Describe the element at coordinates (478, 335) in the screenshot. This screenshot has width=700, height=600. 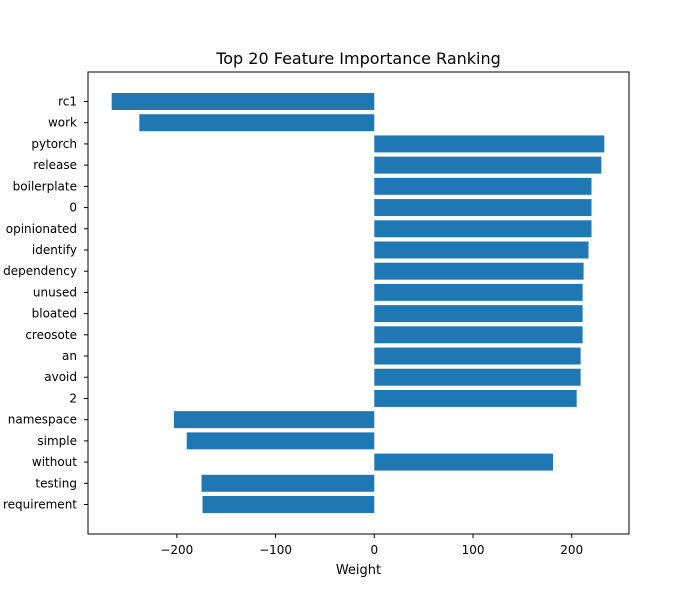
I see `bar-creosote` at that location.